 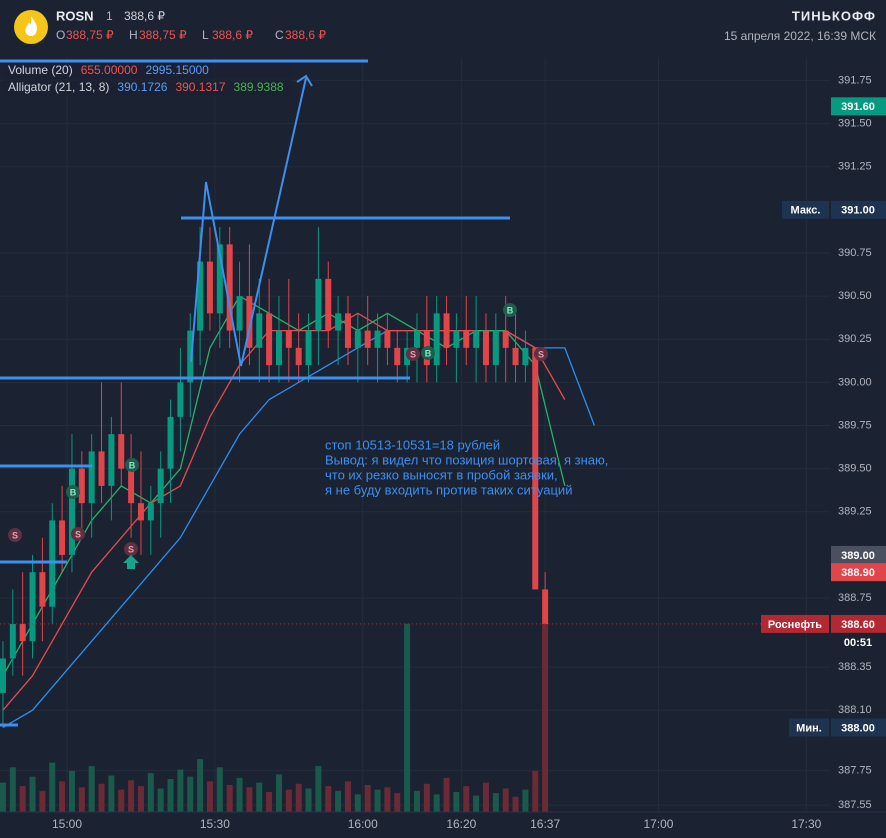 I want to click on last-price: 388,6 ₽, so click(x=144, y=16).